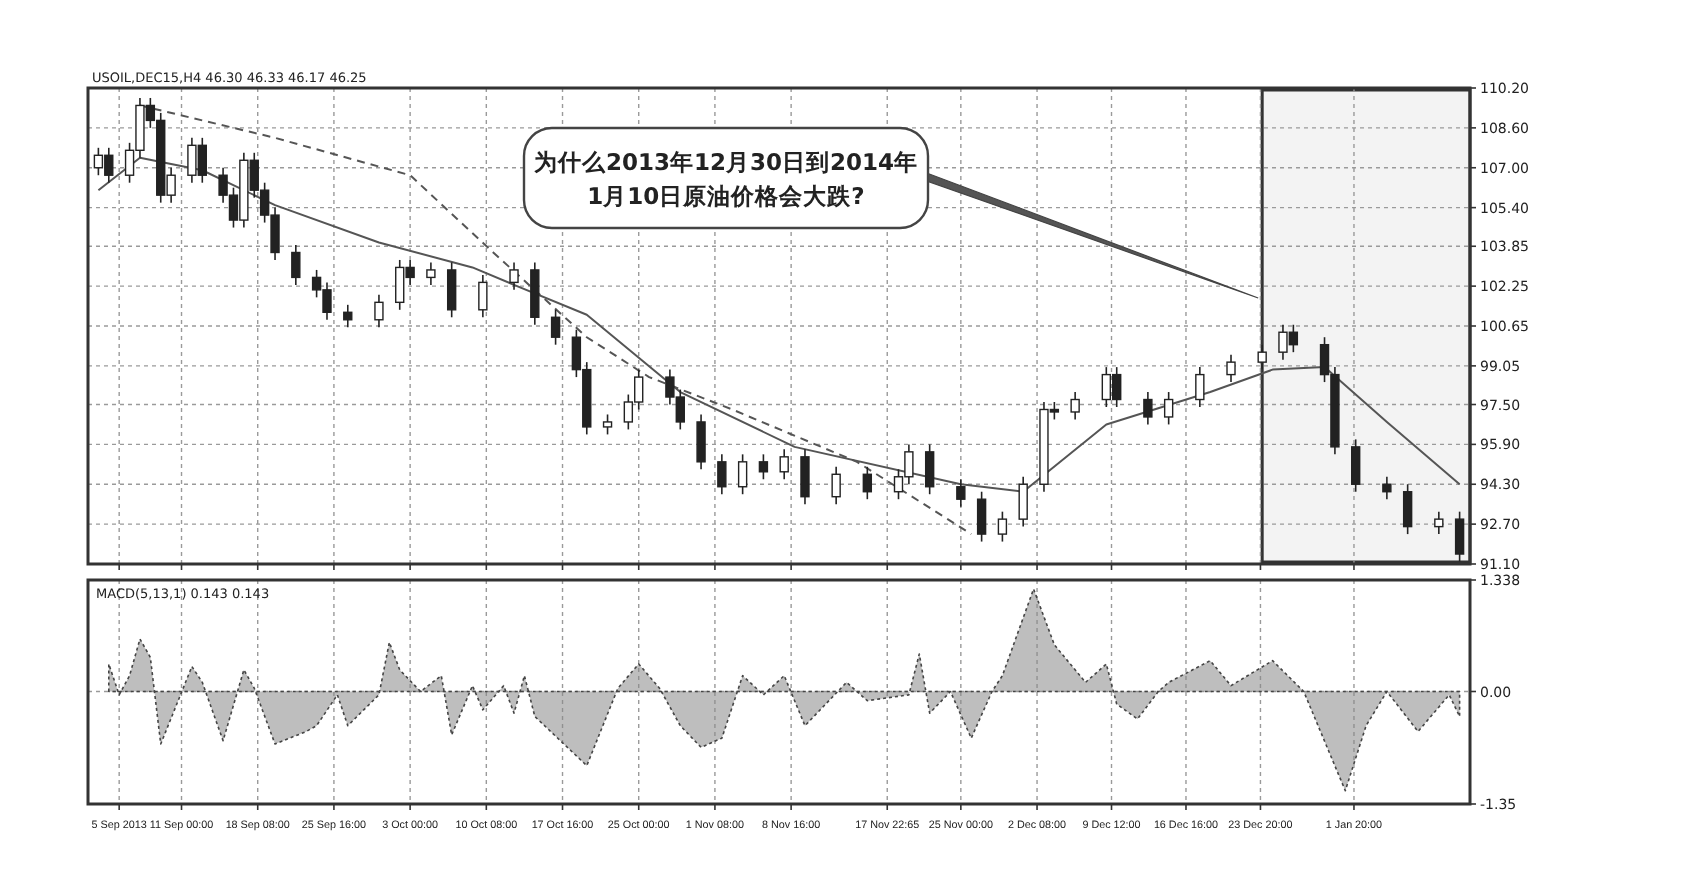 This screenshot has width=1700, height=870. I want to click on annotation: 为什么2013年12月30日到2014年 1月10日原油价格会大跌?, so click(726, 179).